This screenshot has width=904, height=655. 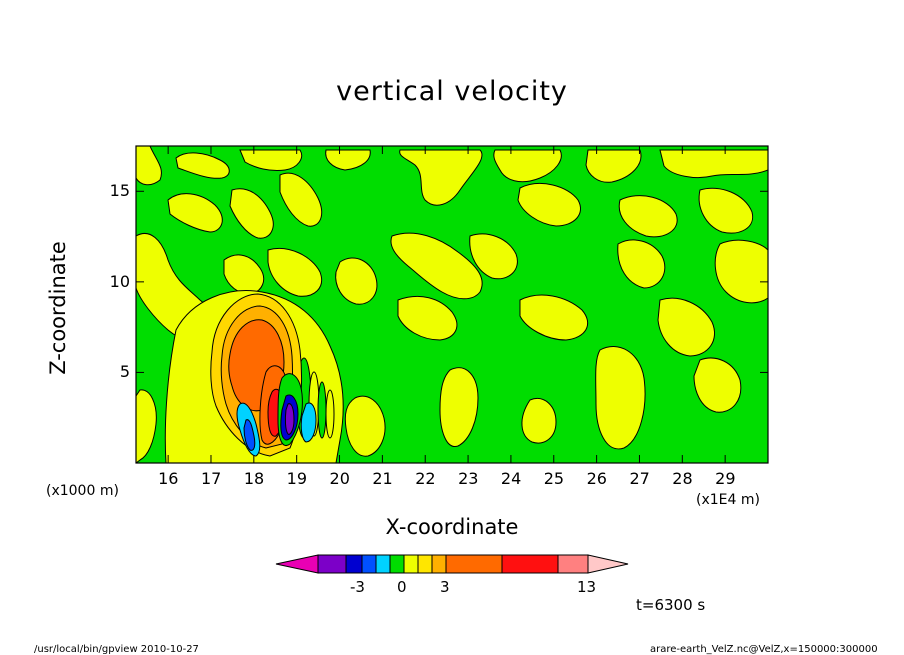 I want to click on x-tick-label: 21, so click(x=382, y=478).